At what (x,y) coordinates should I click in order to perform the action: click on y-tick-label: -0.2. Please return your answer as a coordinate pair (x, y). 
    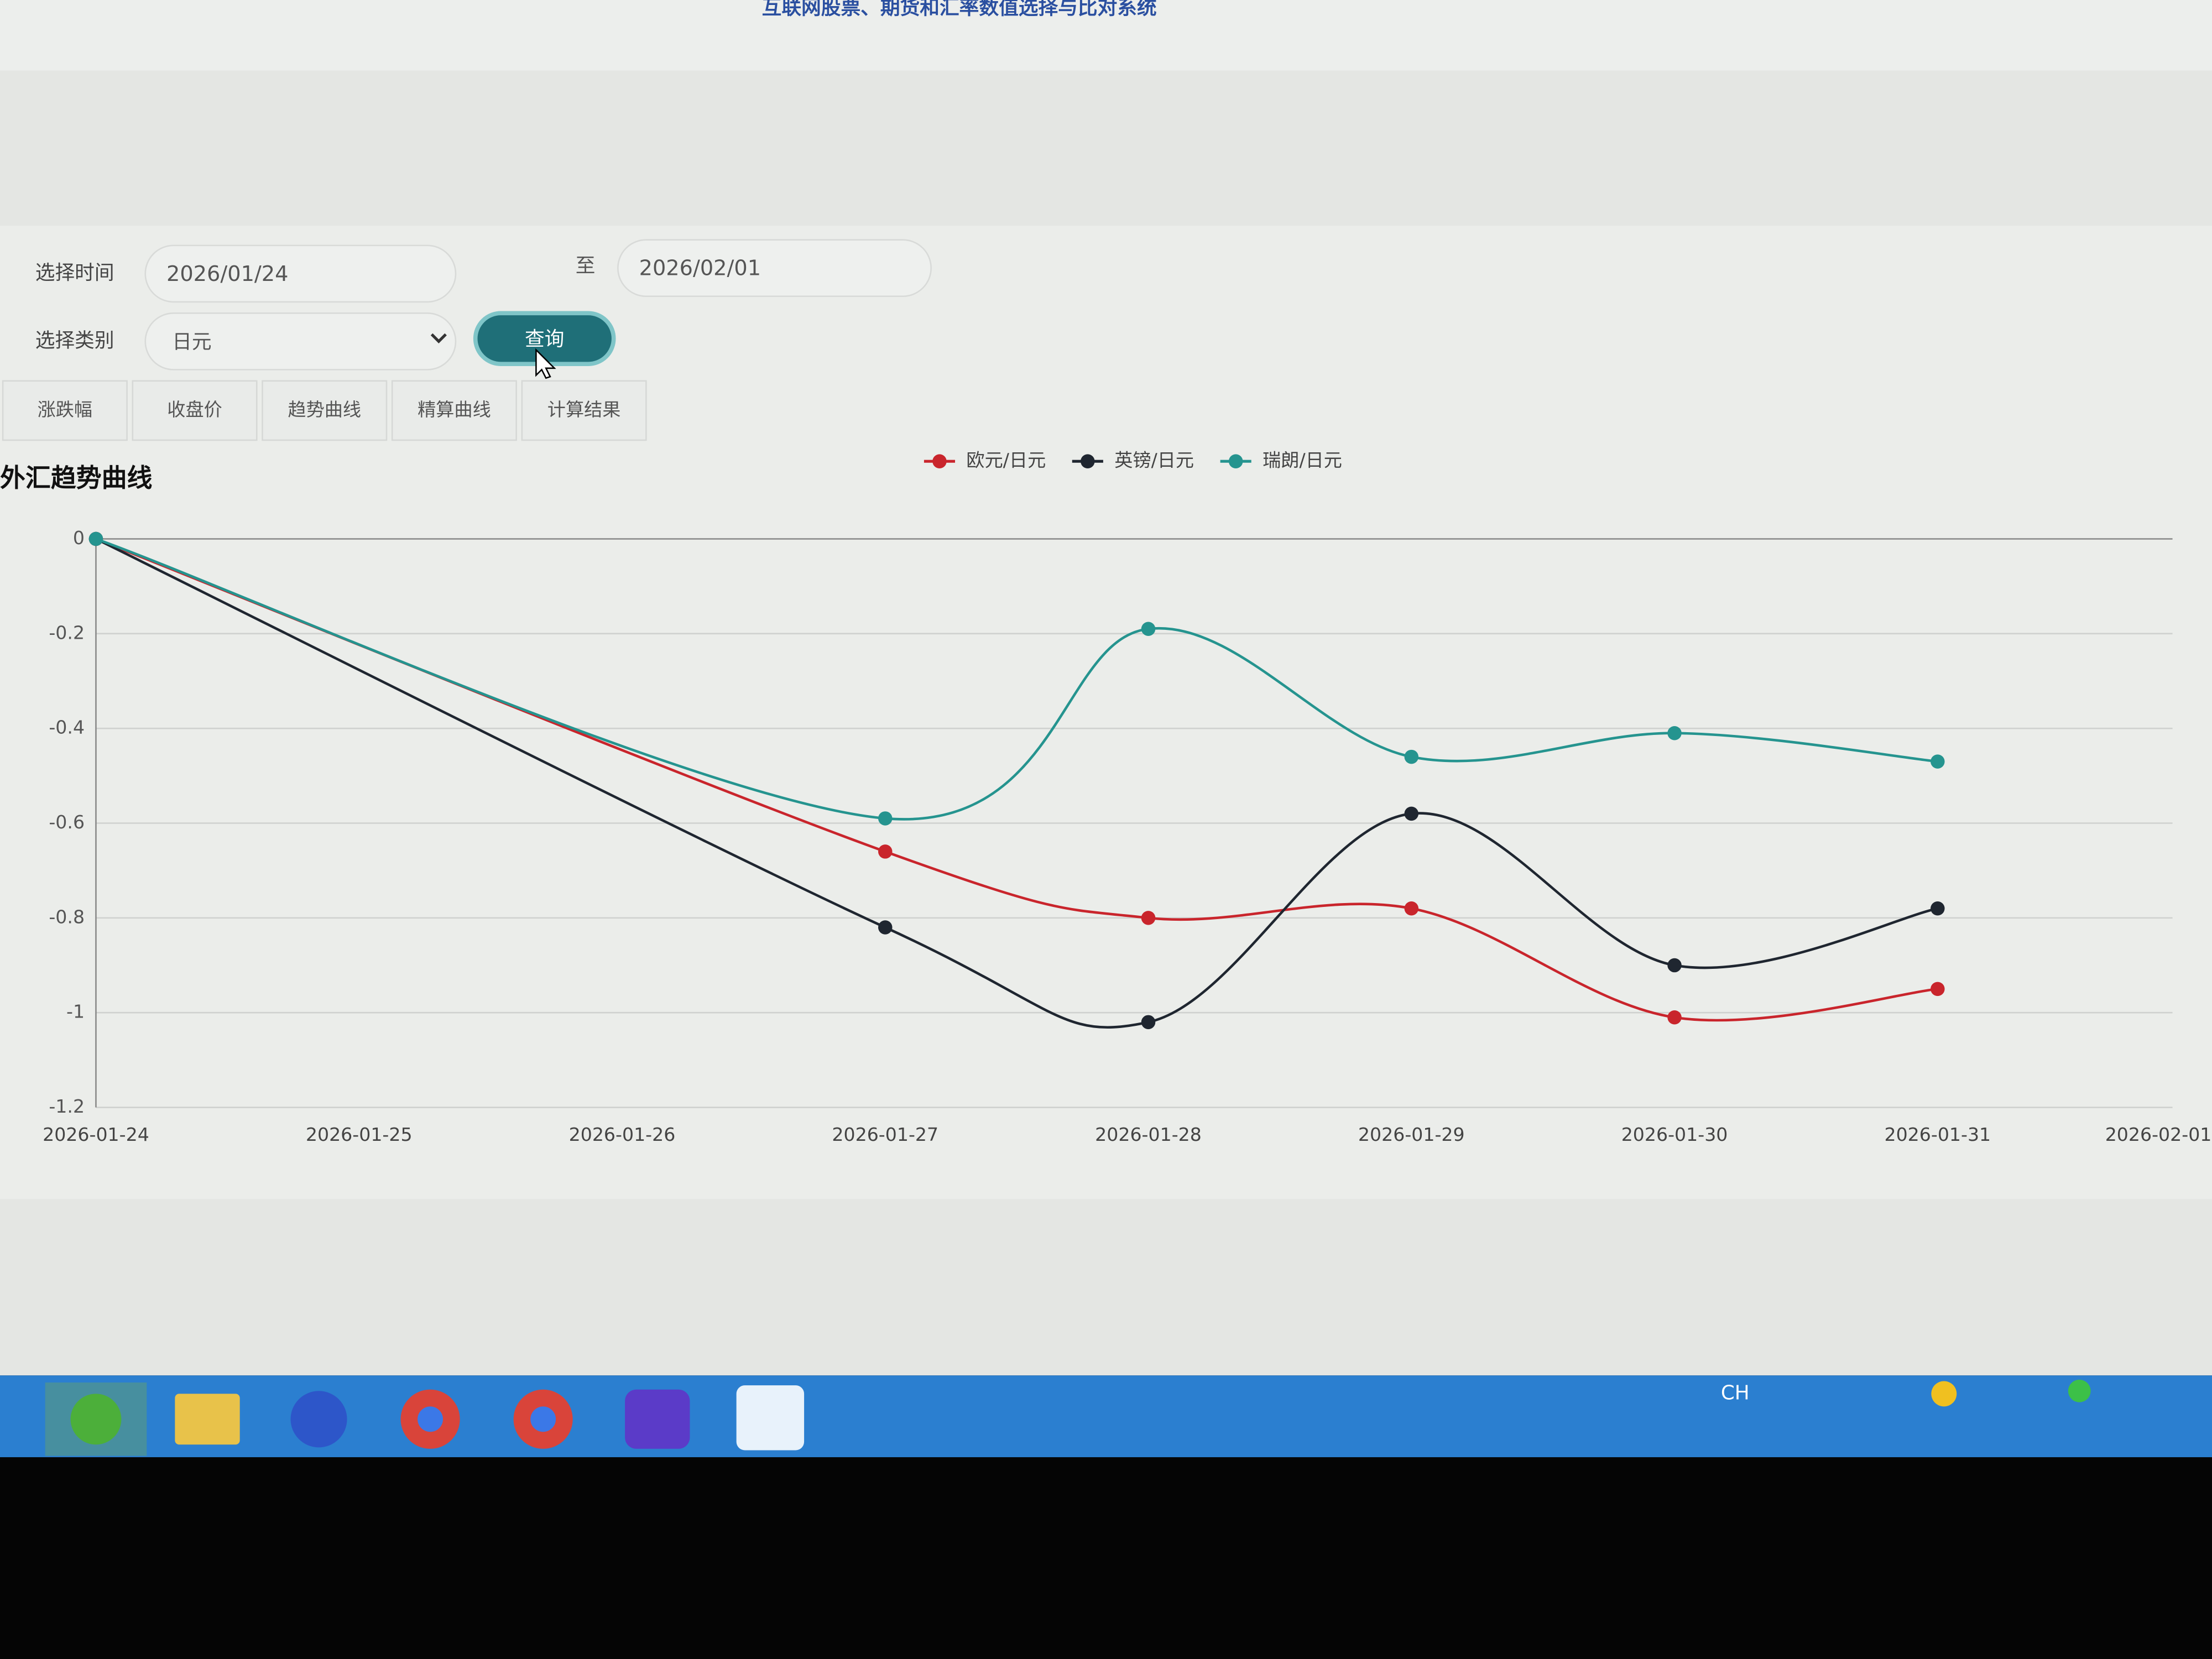
    Looking at the image, I should click on (67, 632).